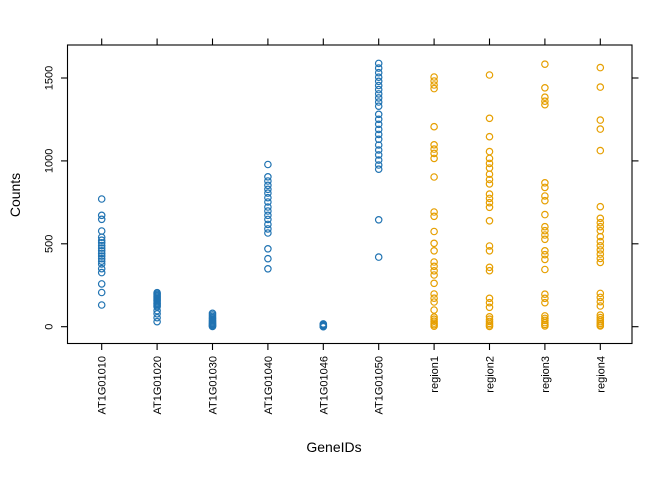  What do you see at coordinates (158, 385) in the screenshot?
I see `x-tick-label: AT1G01020` at bounding box center [158, 385].